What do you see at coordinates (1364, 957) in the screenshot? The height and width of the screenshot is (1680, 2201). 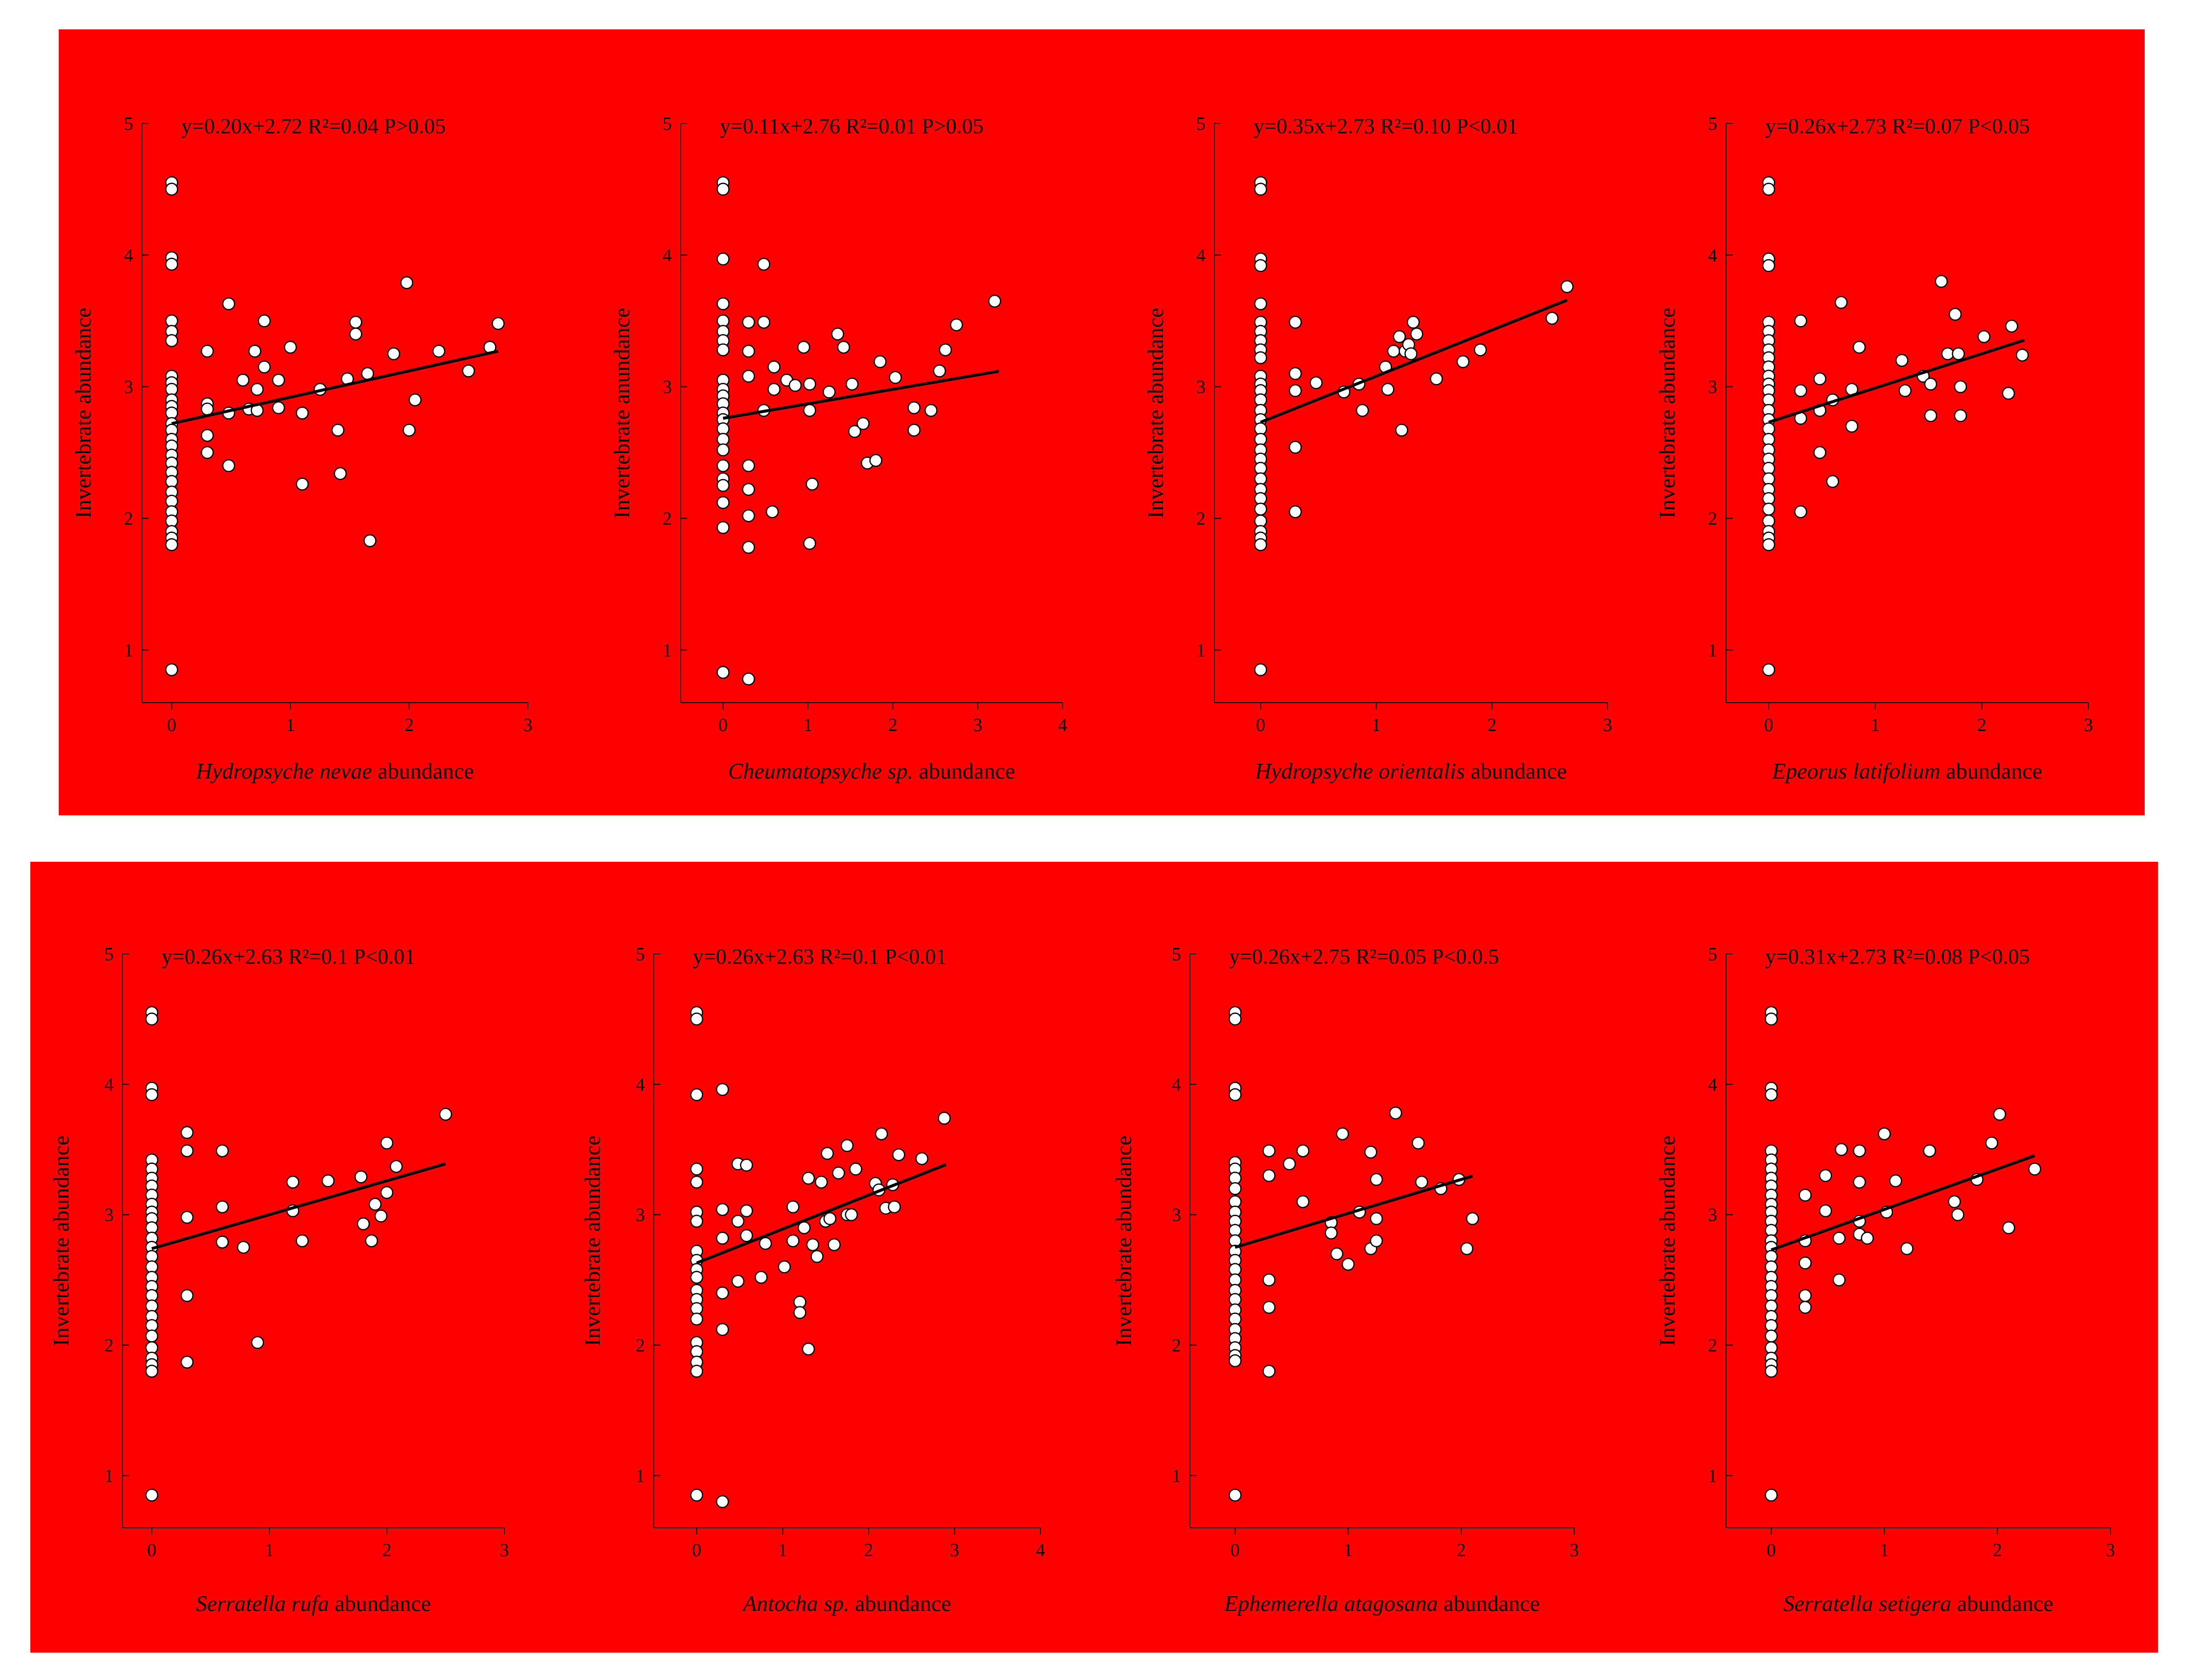 I see `regression-equation: y=0.26x+2.75 R²=0.05 P<0.0.5` at bounding box center [1364, 957].